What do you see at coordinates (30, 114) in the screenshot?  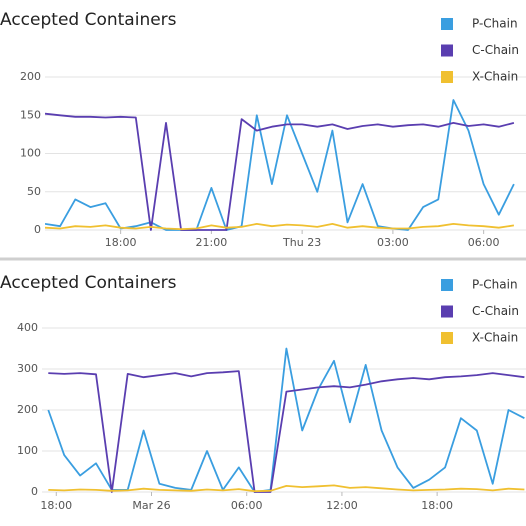 I see `y-tick-label: 150` at bounding box center [30, 114].